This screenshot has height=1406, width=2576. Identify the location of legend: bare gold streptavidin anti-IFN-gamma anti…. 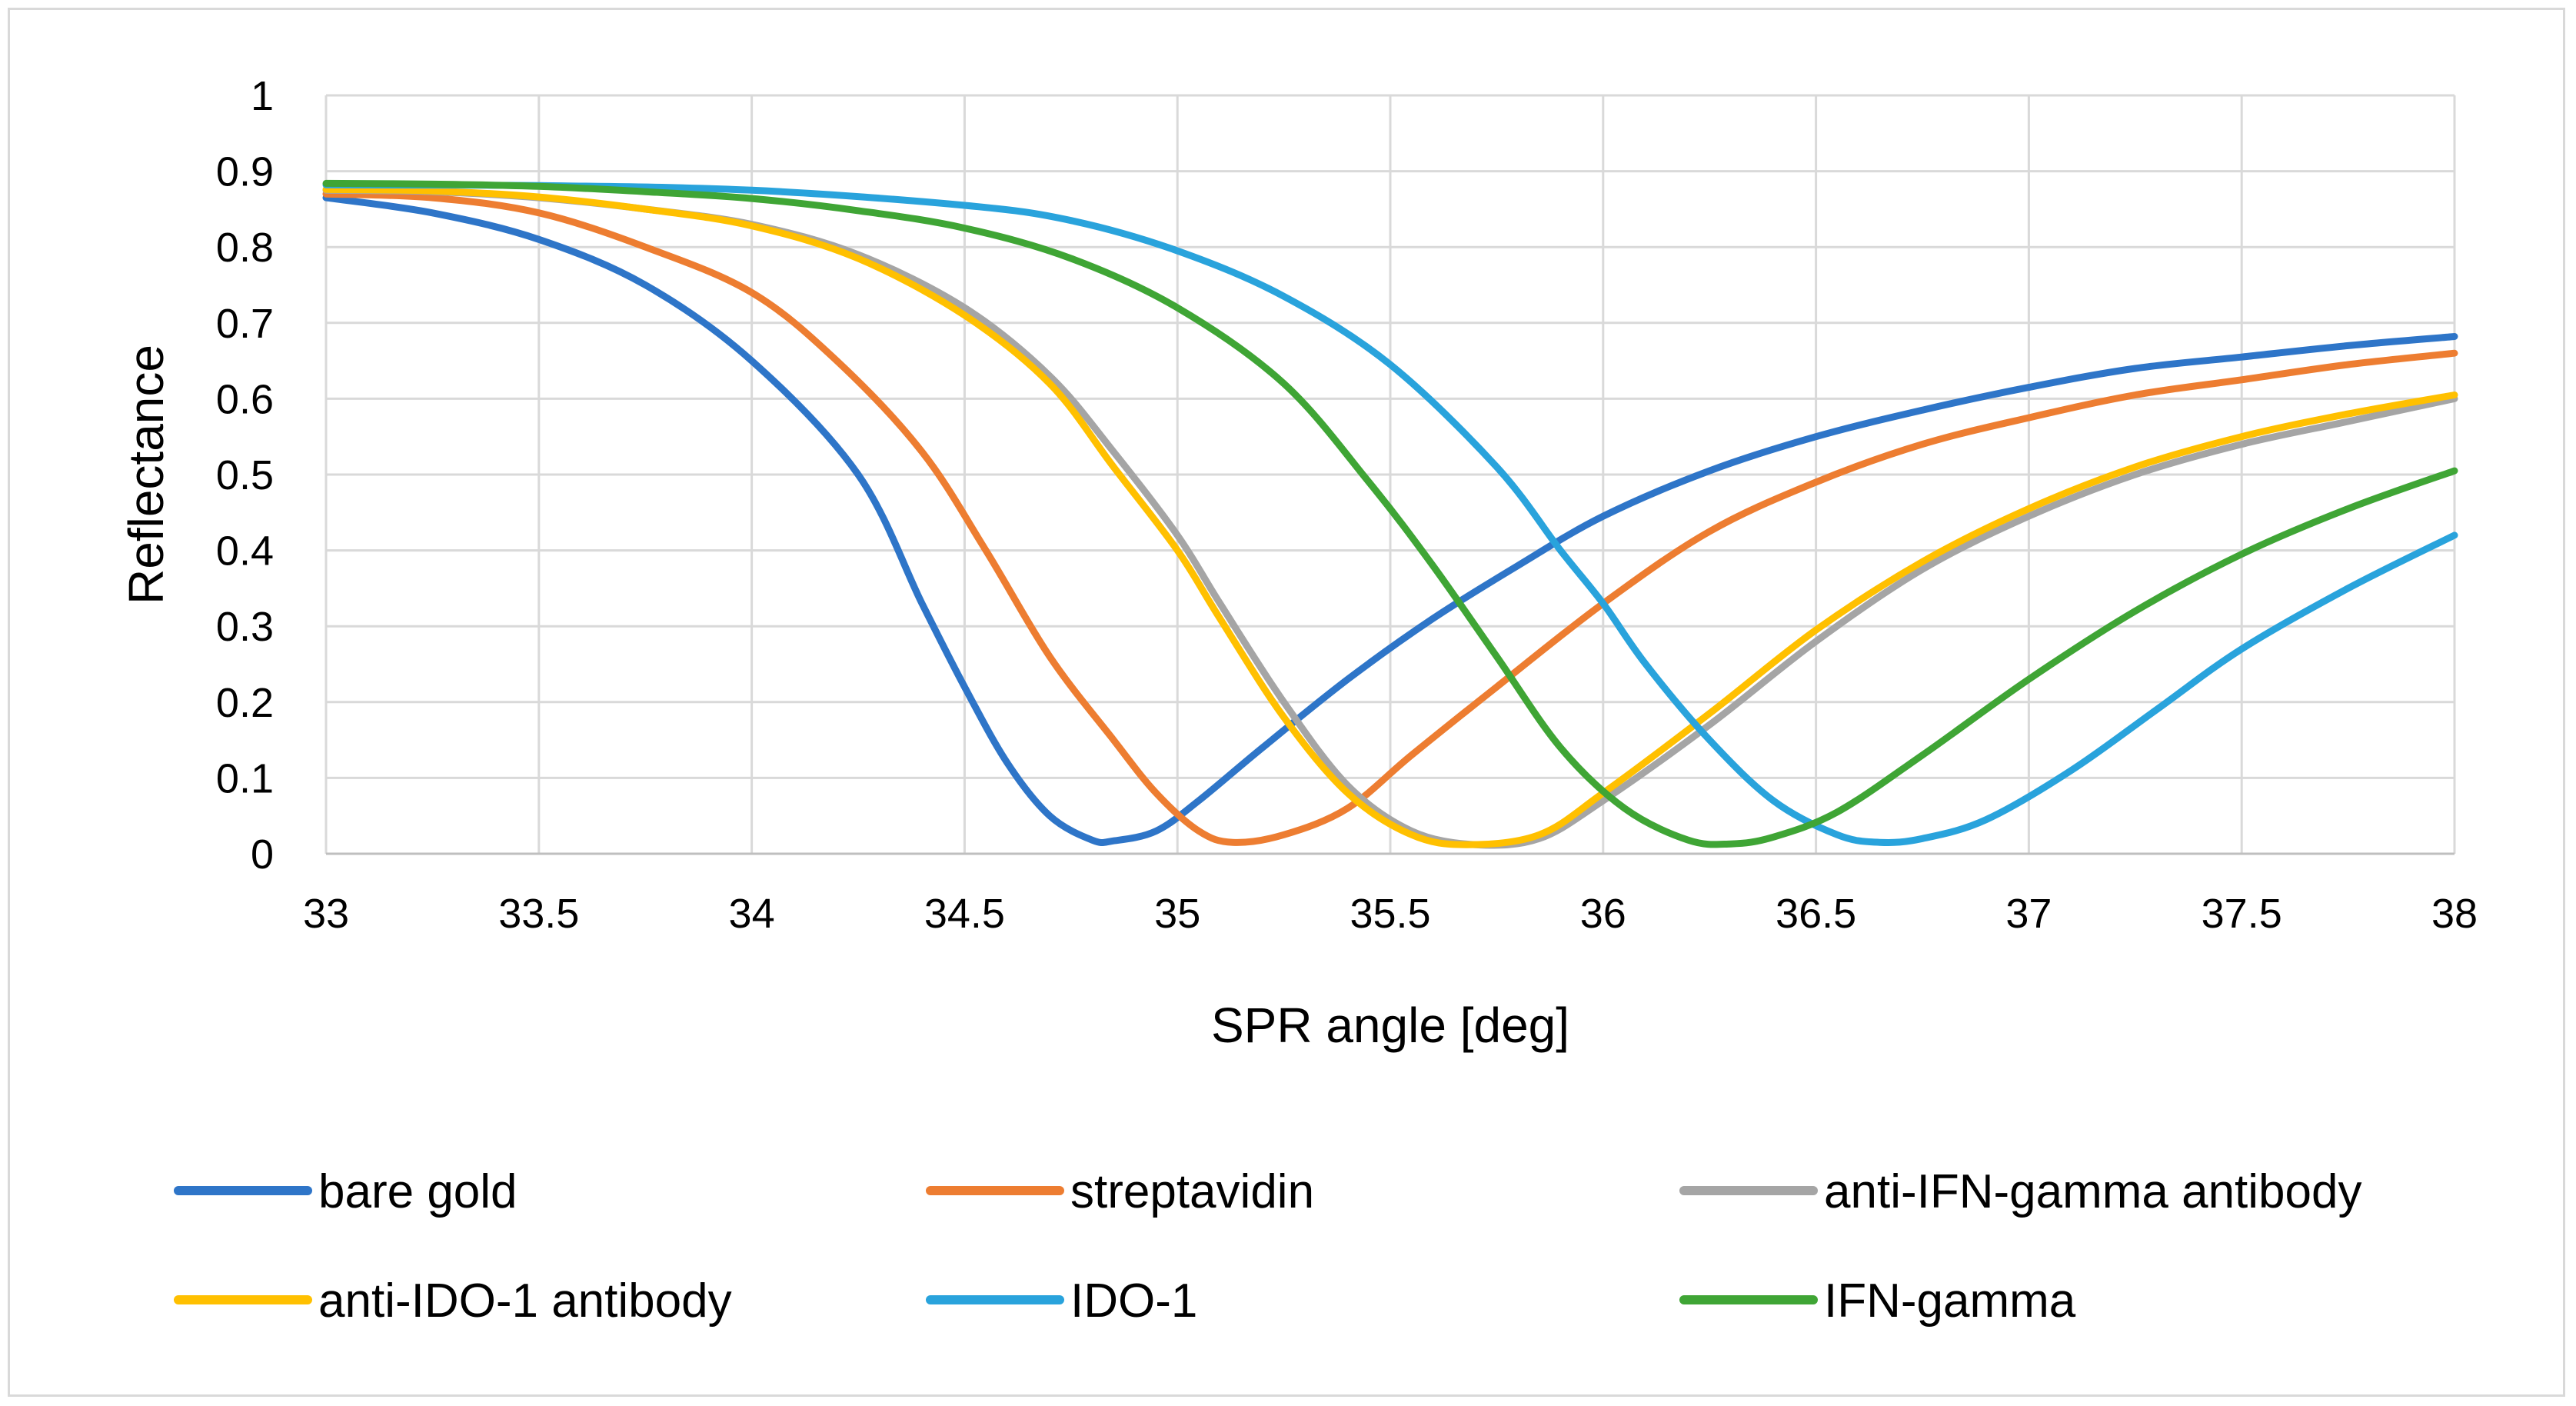
(1268, 1246).